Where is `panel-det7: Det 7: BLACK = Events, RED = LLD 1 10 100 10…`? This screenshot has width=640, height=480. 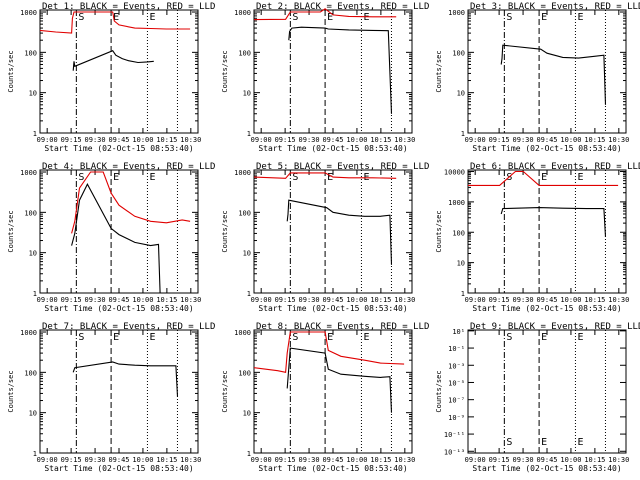
panel-det7: Det 7: BLACK = Events, RED = LLD 1 10 100 10… is located at coordinates (111, 397).